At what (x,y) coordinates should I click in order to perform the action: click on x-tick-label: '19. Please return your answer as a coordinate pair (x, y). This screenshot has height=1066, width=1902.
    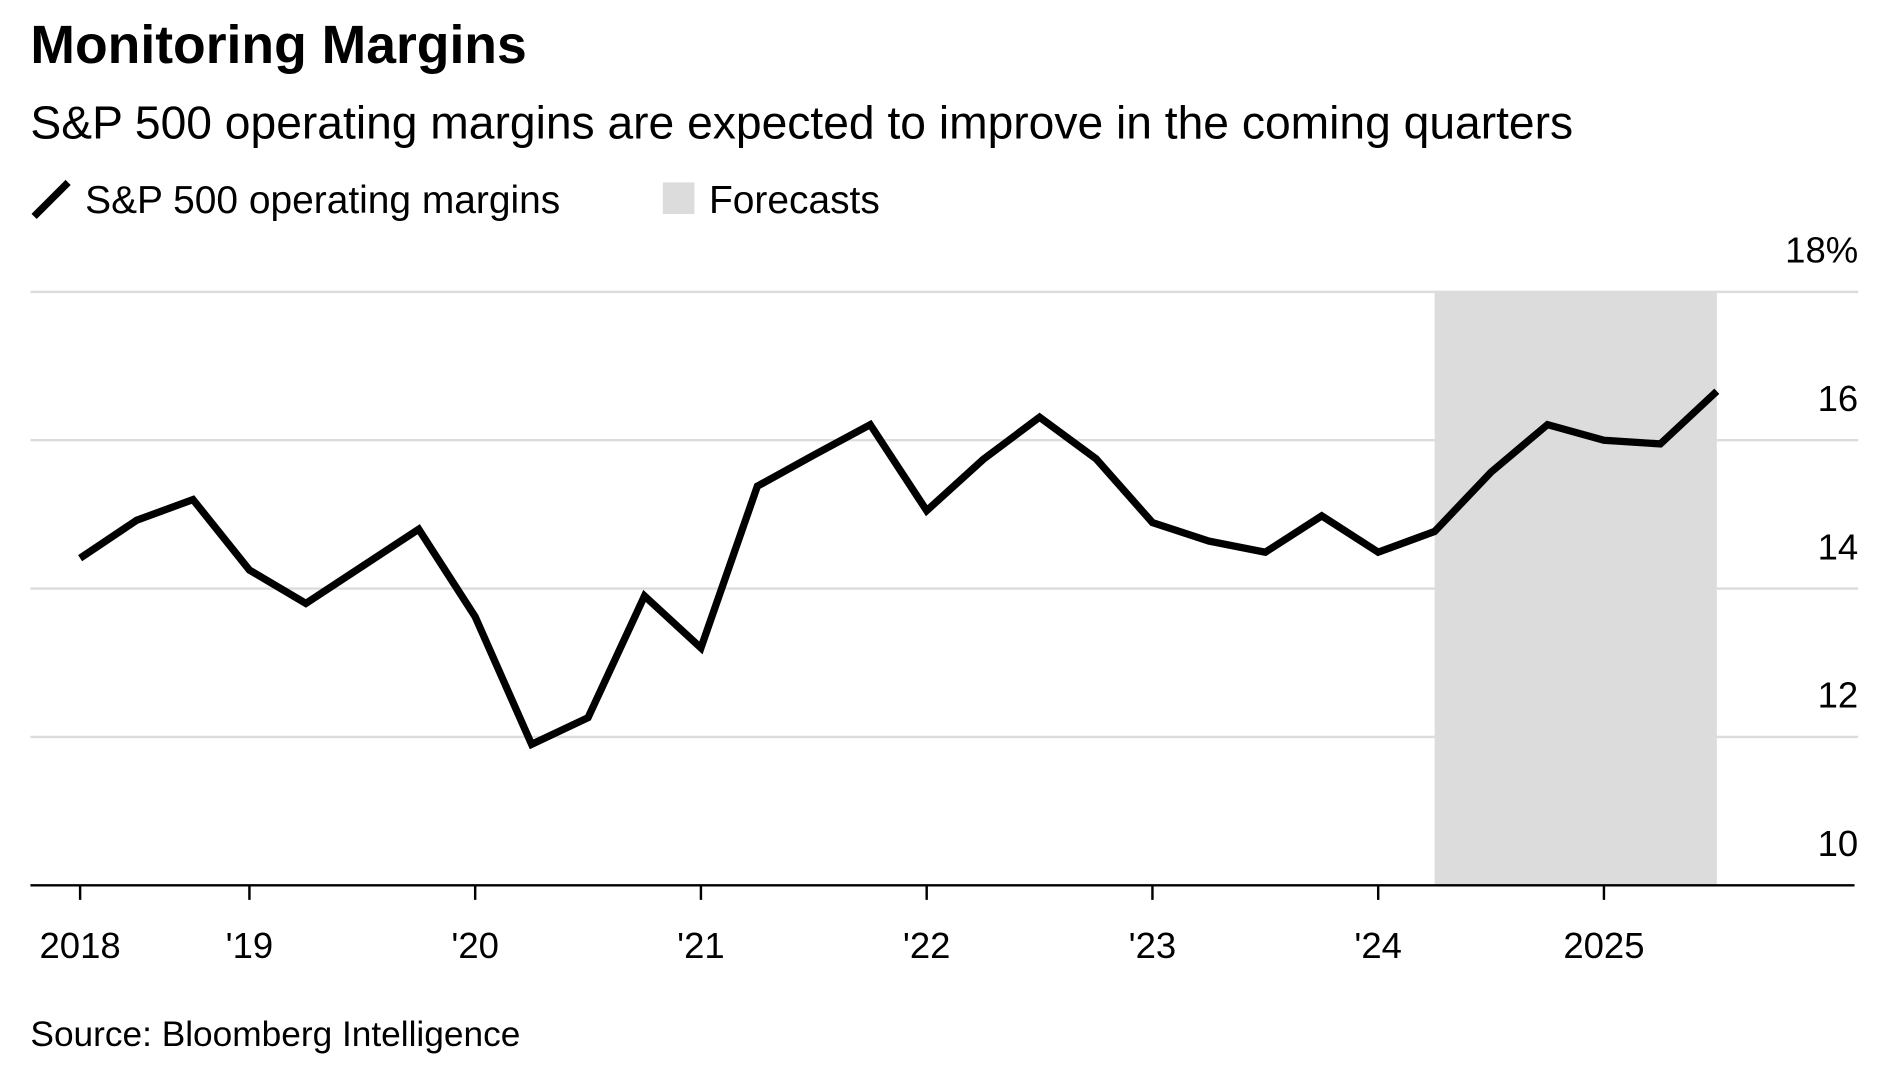
    Looking at the image, I should click on (250, 945).